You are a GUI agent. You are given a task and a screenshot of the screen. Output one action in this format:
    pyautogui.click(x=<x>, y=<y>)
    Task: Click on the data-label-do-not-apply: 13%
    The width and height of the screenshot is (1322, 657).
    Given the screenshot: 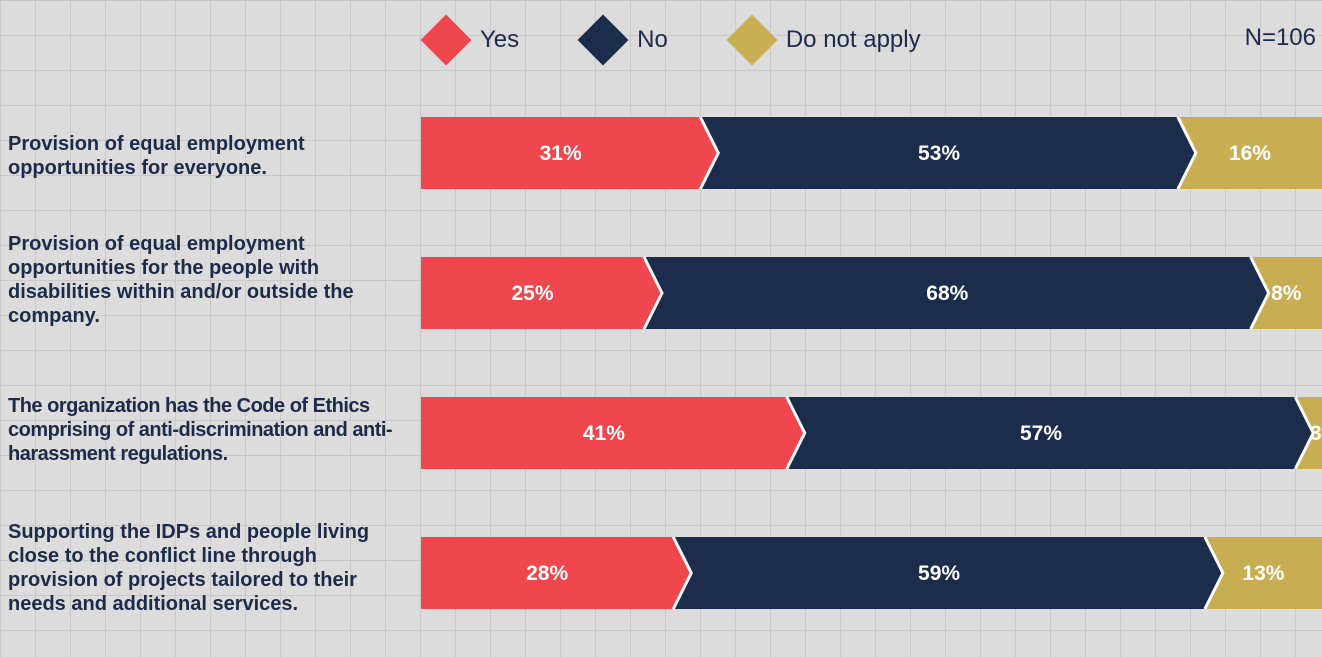 What is the action you would take?
    pyautogui.click(x=1263, y=573)
    